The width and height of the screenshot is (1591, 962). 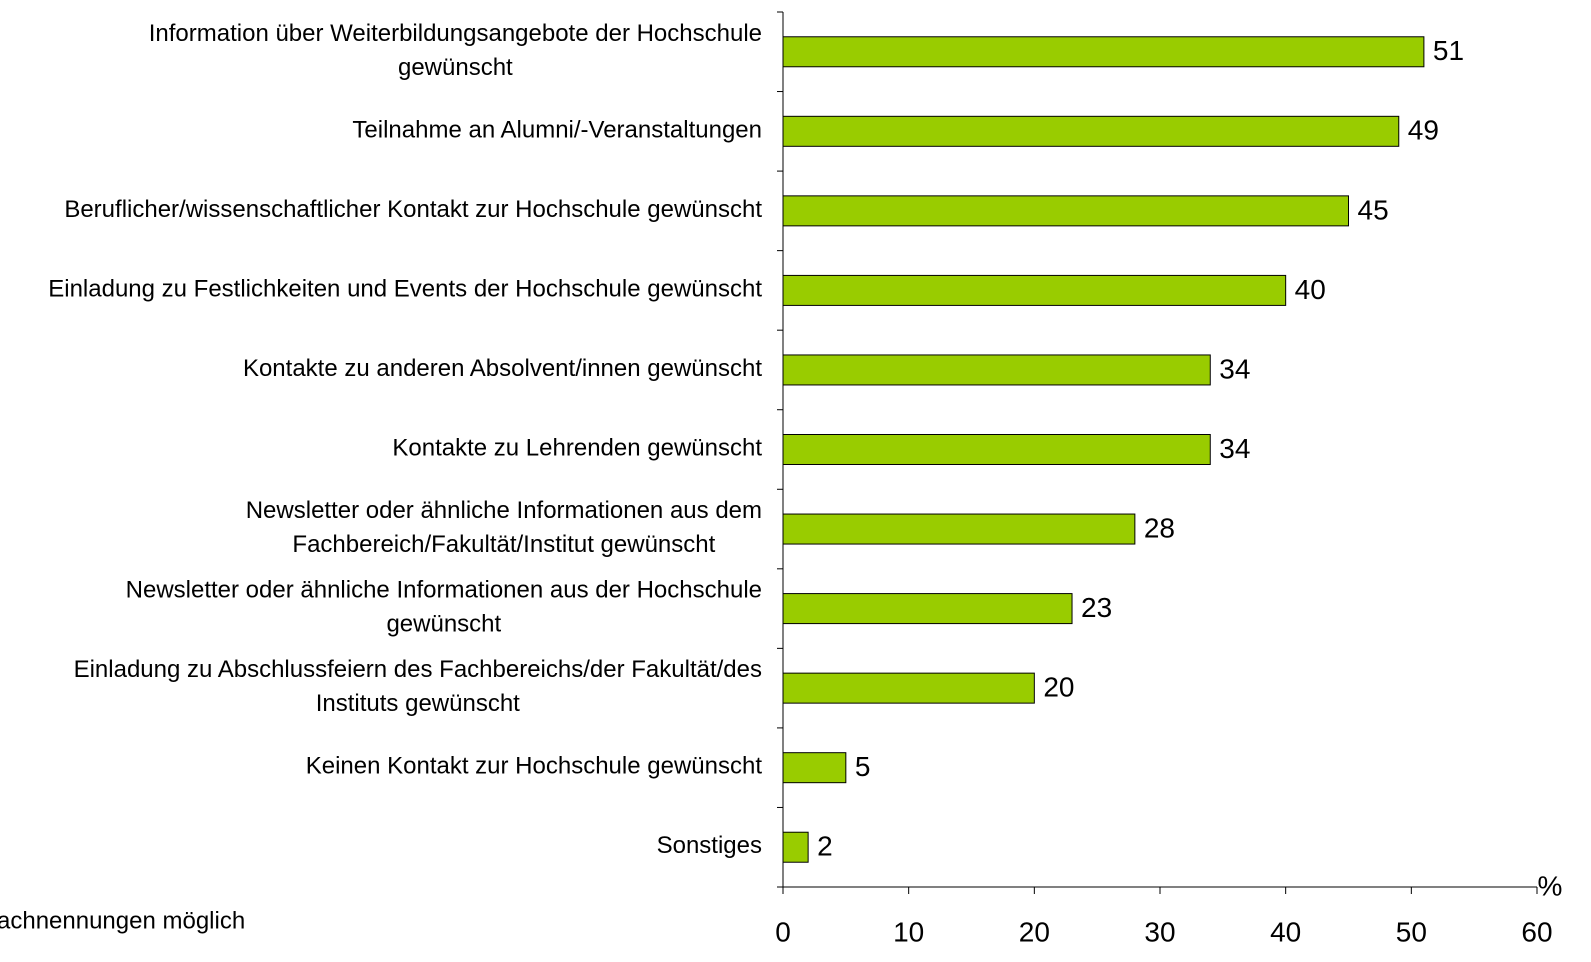 I want to click on x-tick-label: 20, so click(x=1034, y=931).